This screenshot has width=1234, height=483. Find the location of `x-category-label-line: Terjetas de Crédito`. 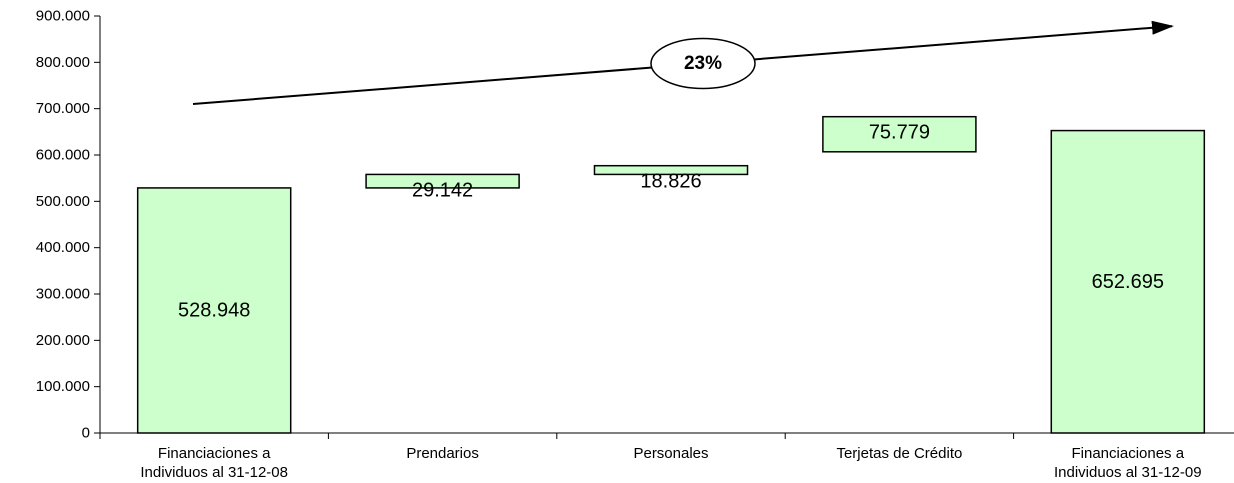

x-category-label-line: Terjetas de Crédito is located at coordinates (899, 453).